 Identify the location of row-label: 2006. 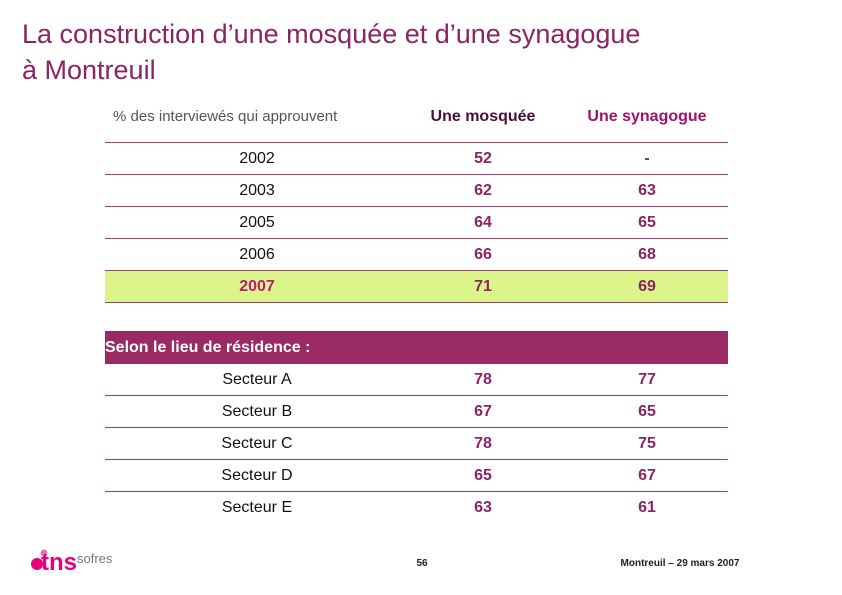
(257, 254).